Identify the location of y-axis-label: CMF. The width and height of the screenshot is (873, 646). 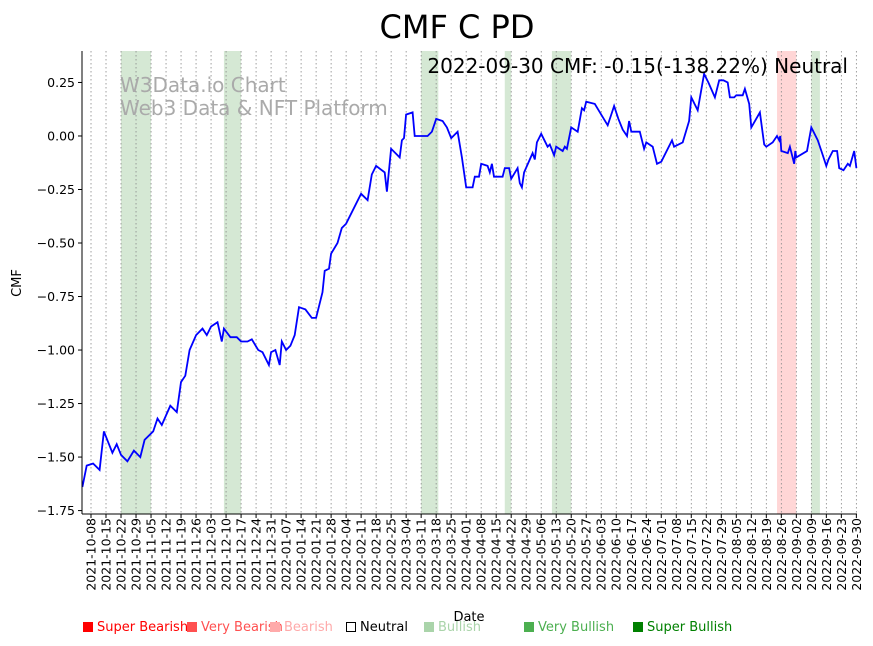
(17, 283).